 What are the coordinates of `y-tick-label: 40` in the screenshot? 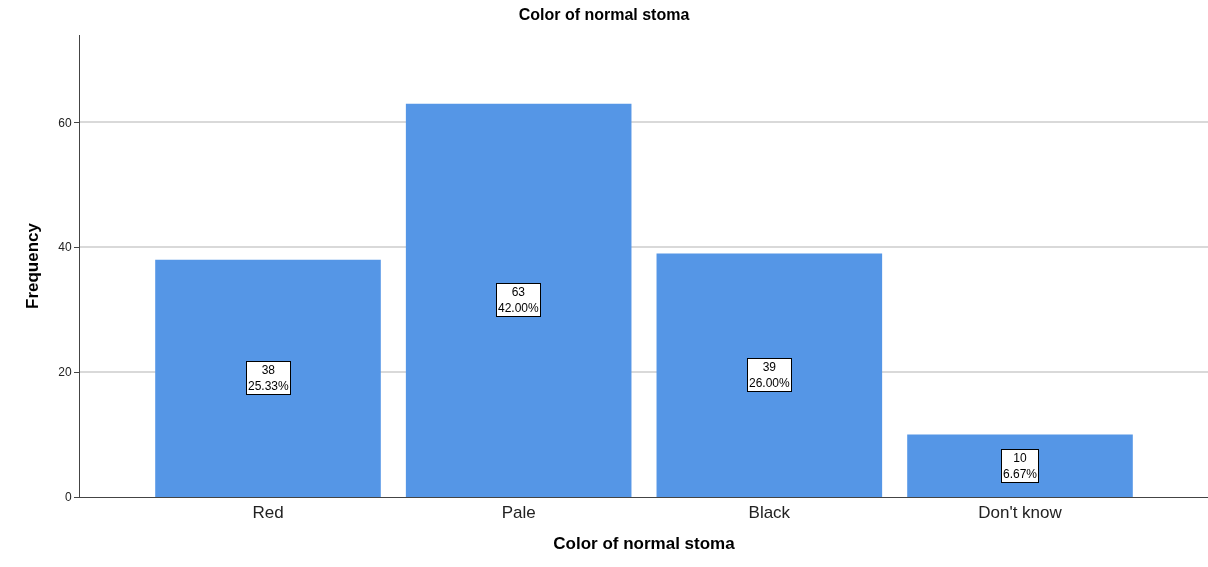 It's located at (65, 247).